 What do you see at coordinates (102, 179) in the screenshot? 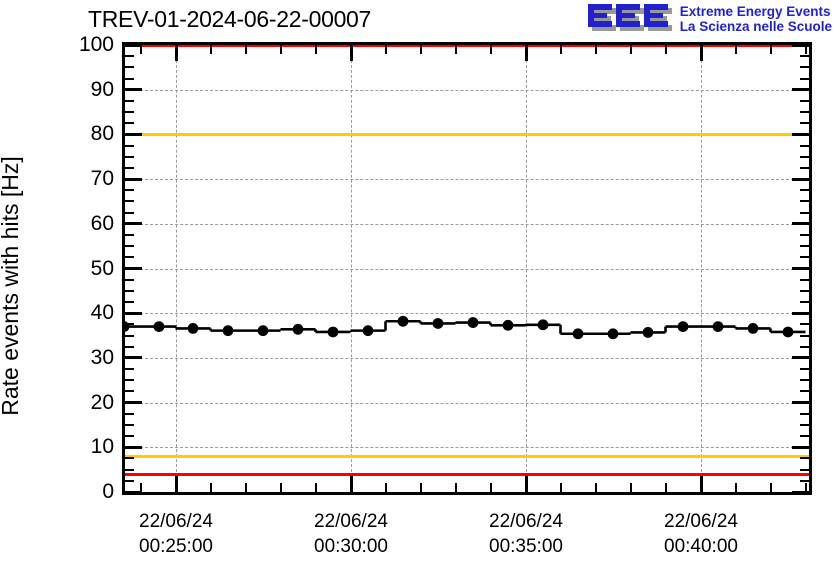
I see `y-tick-label: 70` at bounding box center [102, 179].